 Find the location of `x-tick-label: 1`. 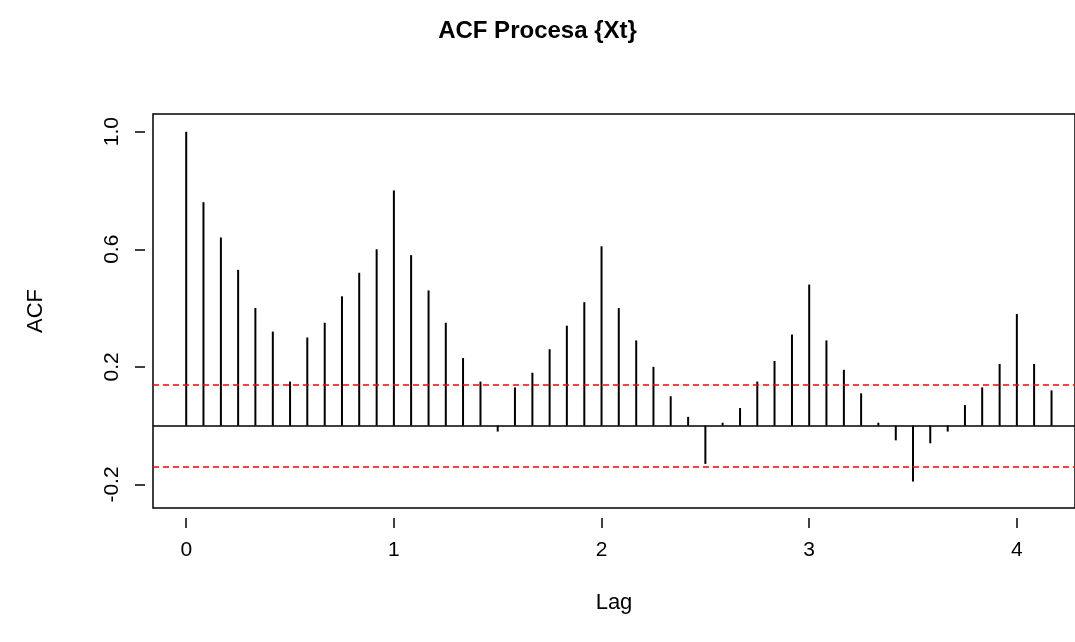

x-tick-label: 1 is located at coordinates (394, 548).